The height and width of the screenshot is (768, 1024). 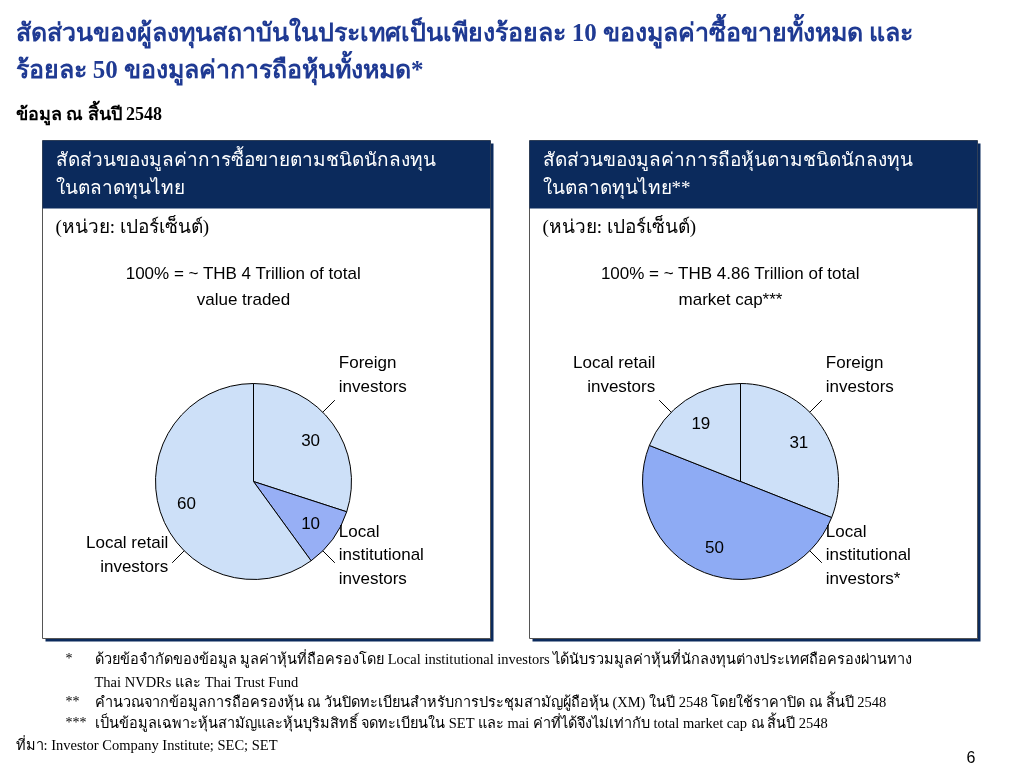 What do you see at coordinates (186, 504) in the screenshot?
I see `data-label: 60` at bounding box center [186, 504].